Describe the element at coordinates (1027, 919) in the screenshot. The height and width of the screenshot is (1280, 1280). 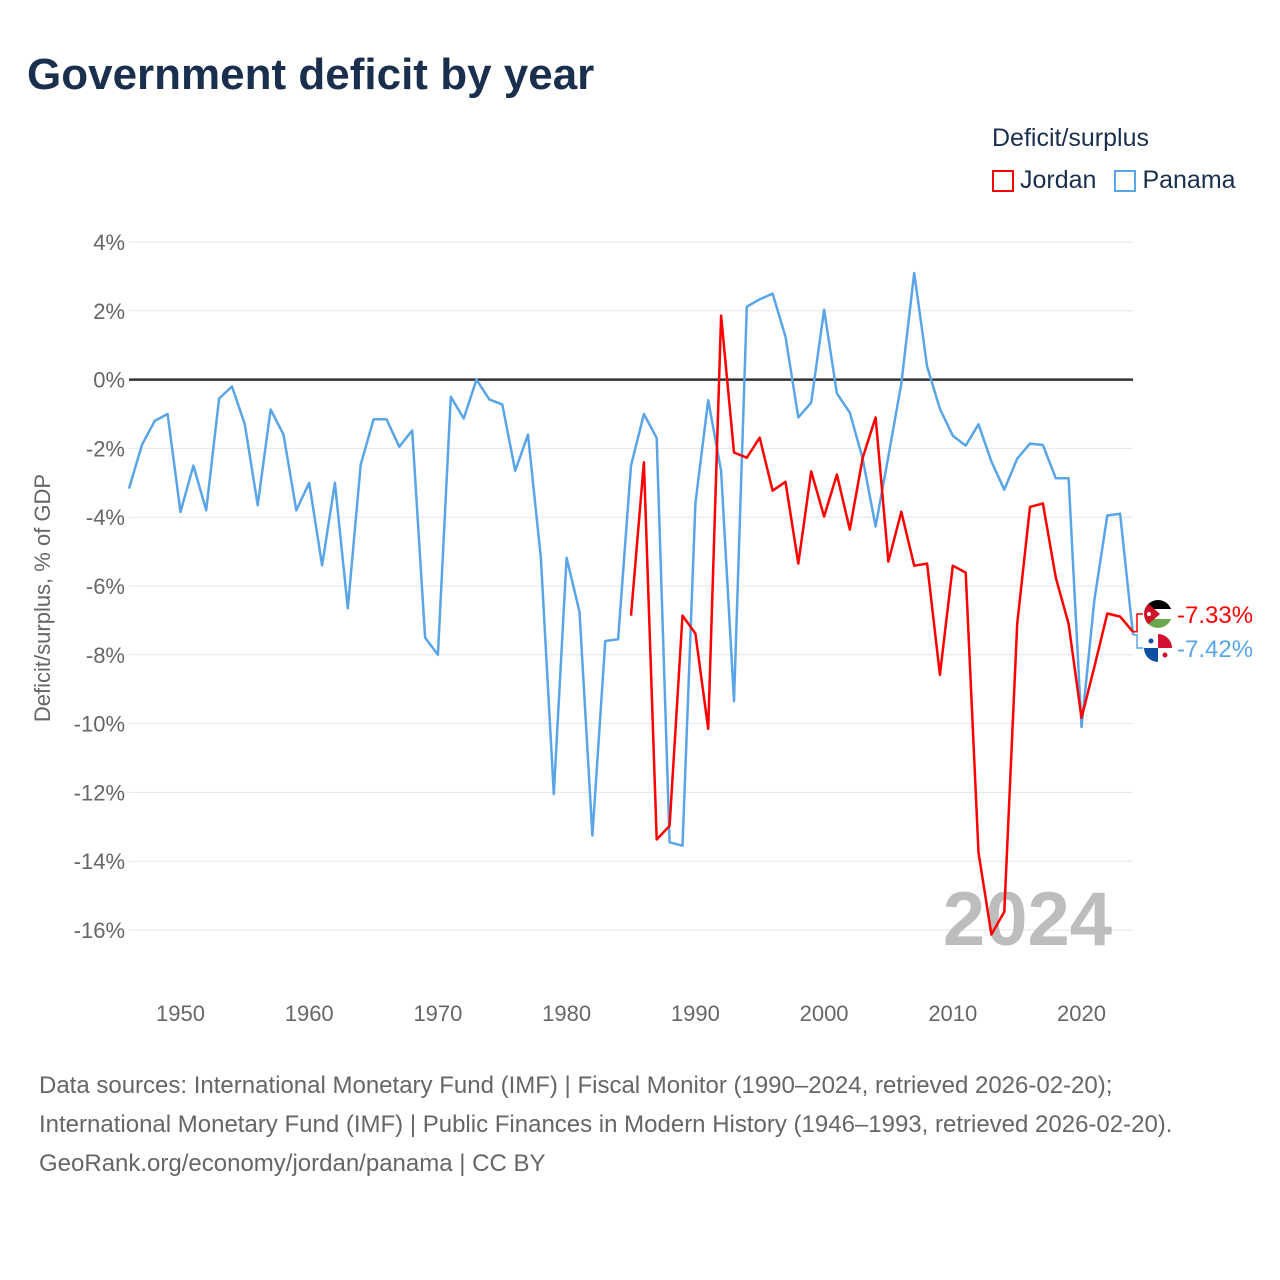
I see `year-watermark: 2024` at that location.